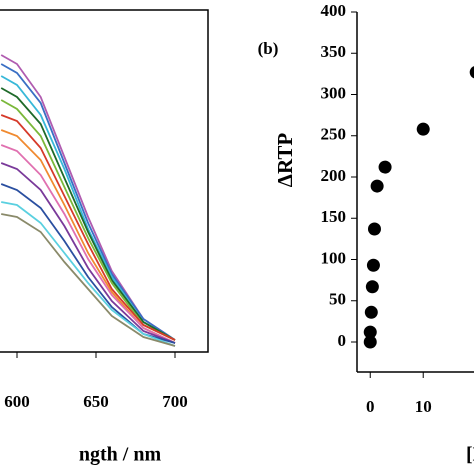 Image resolution: width=474 pixels, height=474 pixels. I want to click on x-tick-label: 0, so click(370, 406).